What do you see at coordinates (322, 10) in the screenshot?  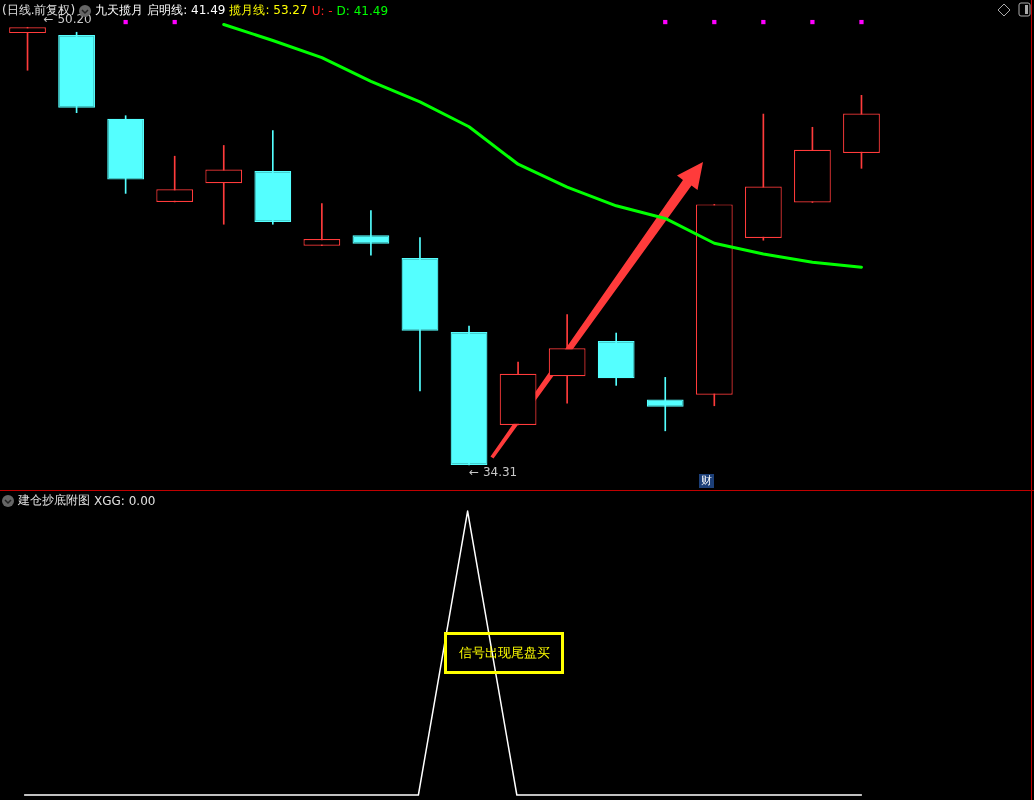 I see `text: U: -` at bounding box center [322, 10].